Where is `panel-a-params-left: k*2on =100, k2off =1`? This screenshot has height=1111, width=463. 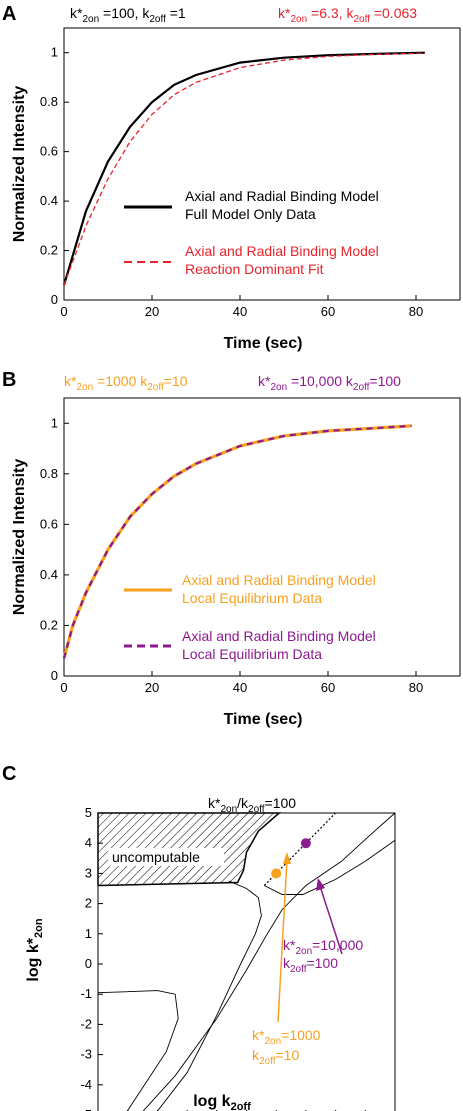
panel-a-params-left: k*2on =100, k2off =1 is located at coordinates (128, 15).